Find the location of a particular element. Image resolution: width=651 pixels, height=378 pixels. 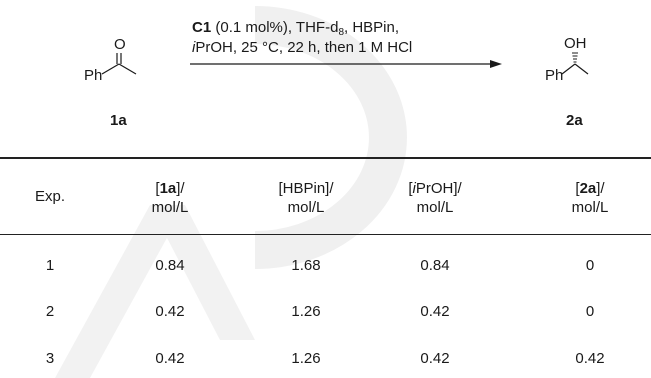

table-top-rule is located at coordinates (325, 158).